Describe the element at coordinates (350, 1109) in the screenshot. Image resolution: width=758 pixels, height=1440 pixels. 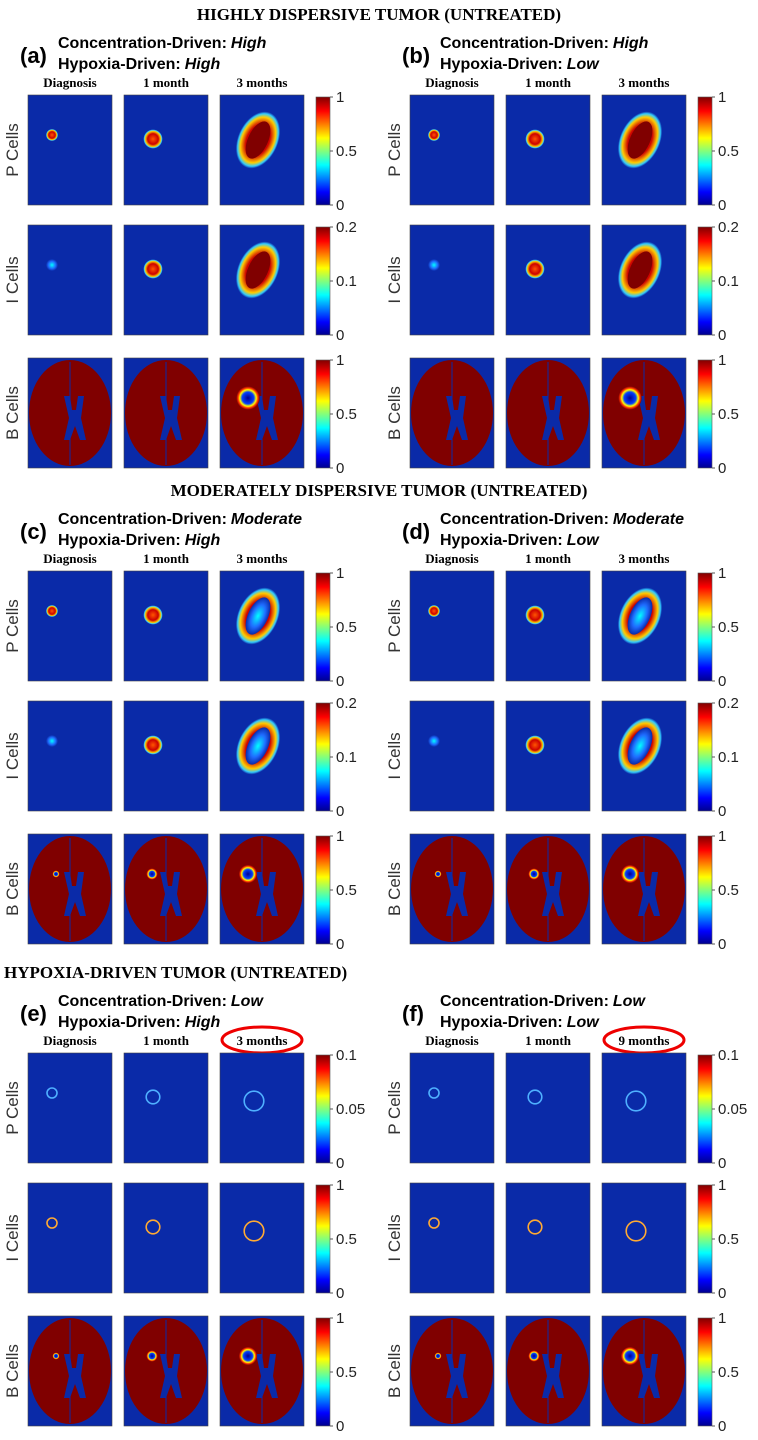
I see `colorbar-tick-label: 0.05` at that location.